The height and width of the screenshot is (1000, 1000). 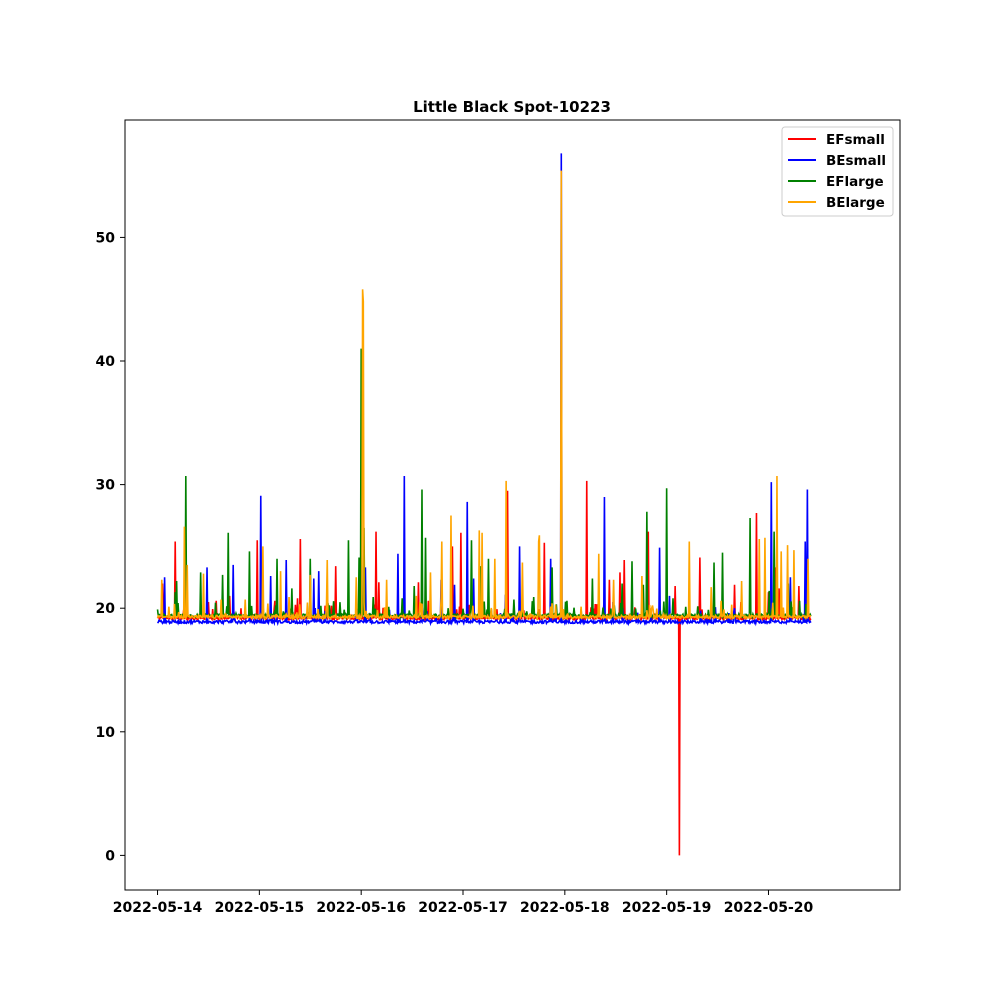 I want to click on x-tick-label: 2022-05-20, so click(x=769, y=908).